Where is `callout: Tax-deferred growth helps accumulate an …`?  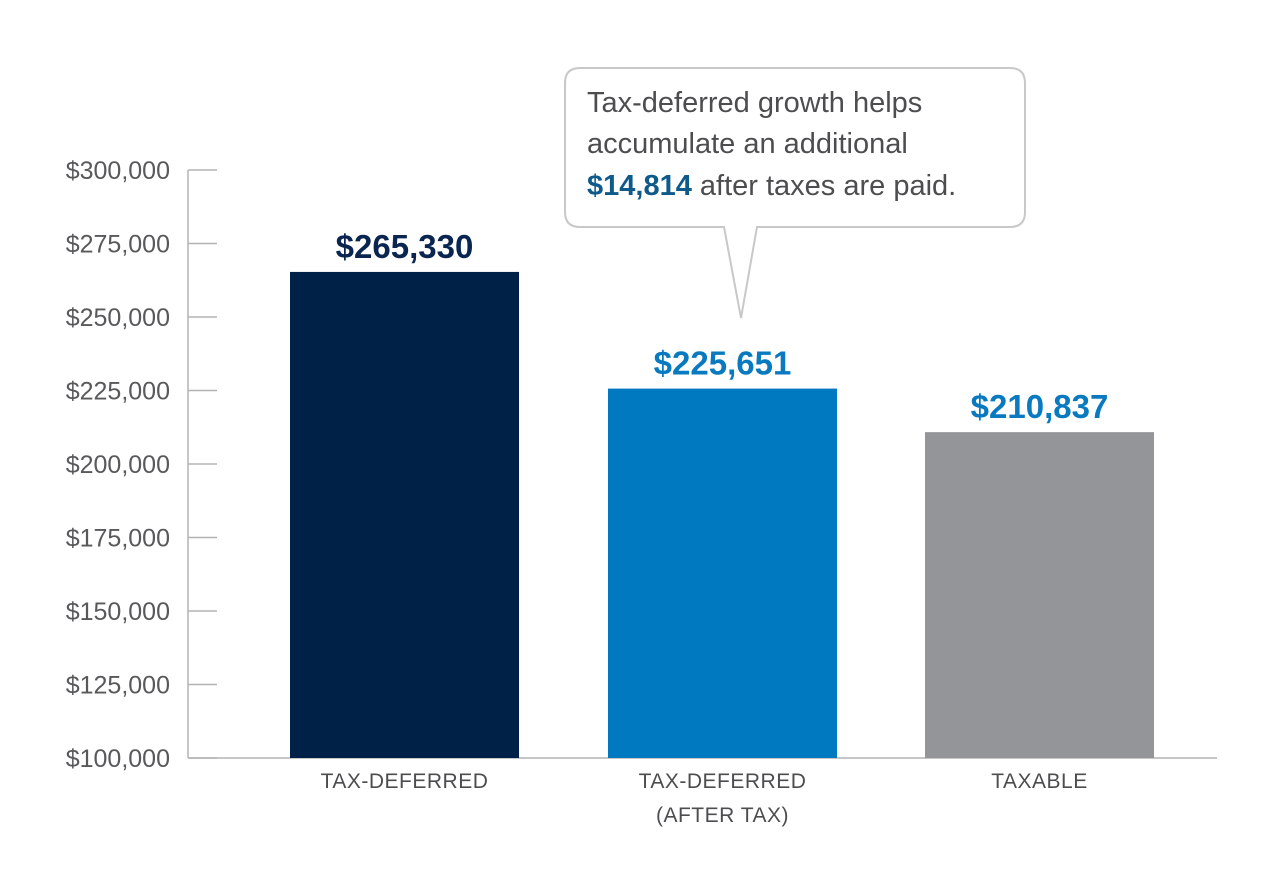
callout: Tax-deferred growth helps accumulate an … is located at coordinates (795, 193).